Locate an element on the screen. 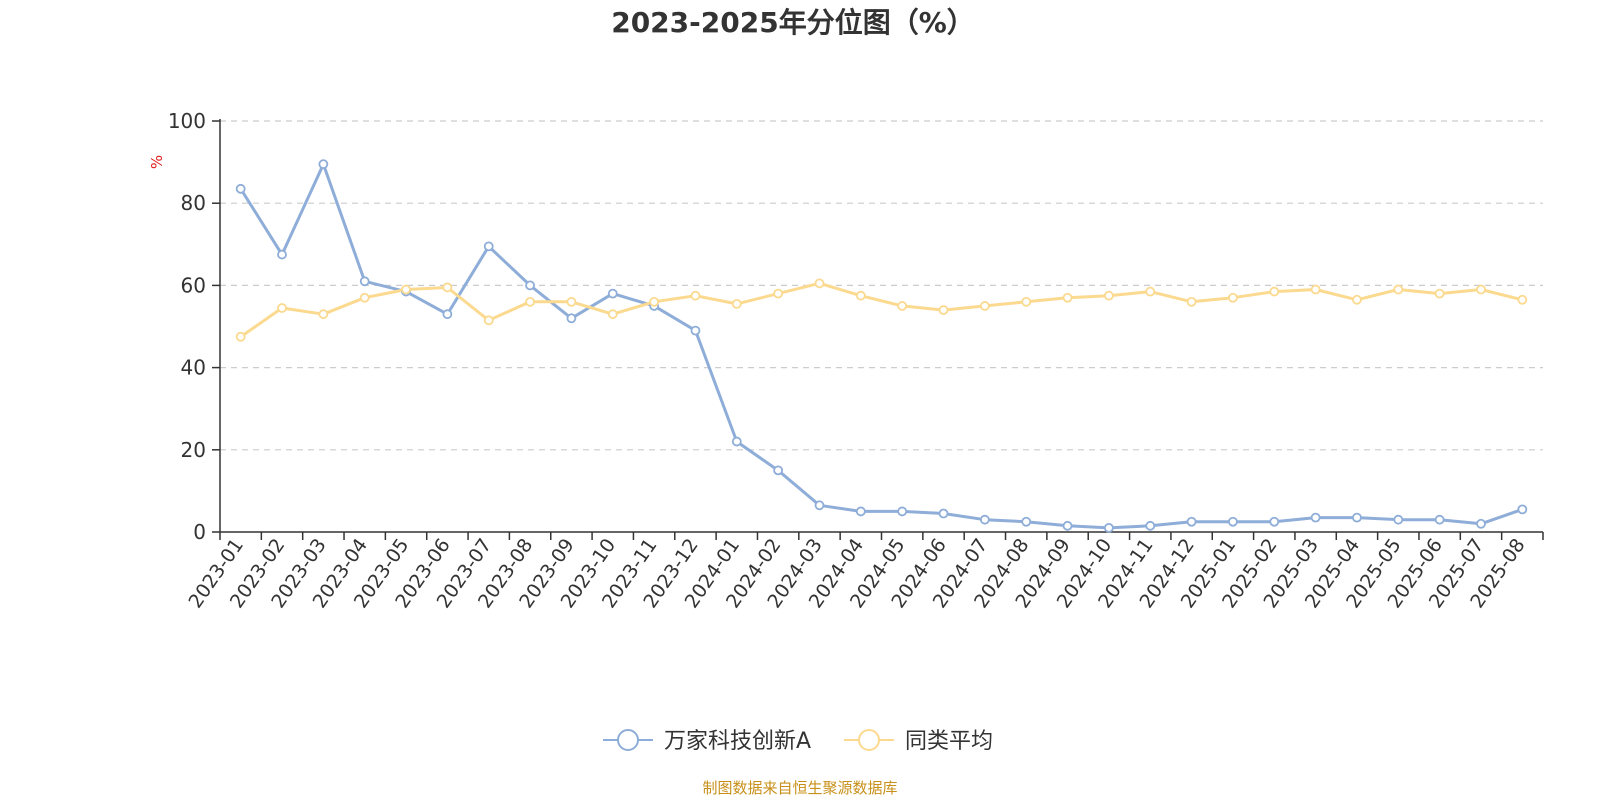 This screenshot has width=1600, height=800. legend-series-2-marker is located at coordinates (869, 740).